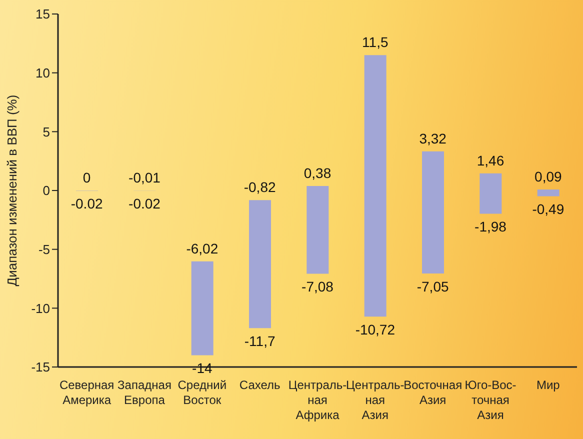 The width and height of the screenshot is (583, 439). What do you see at coordinates (375, 42) in the screenshot?
I see `annotation: 11,5` at bounding box center [375, 42].